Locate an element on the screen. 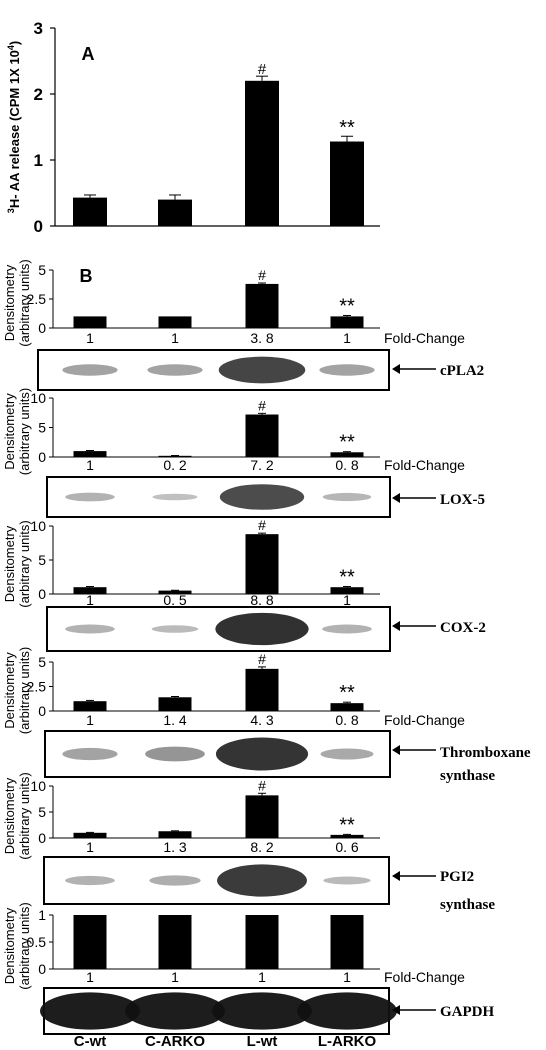 This screenshot has width=546, height=1050. group-label: L-ARKO is located at coordinates (347, 1041).